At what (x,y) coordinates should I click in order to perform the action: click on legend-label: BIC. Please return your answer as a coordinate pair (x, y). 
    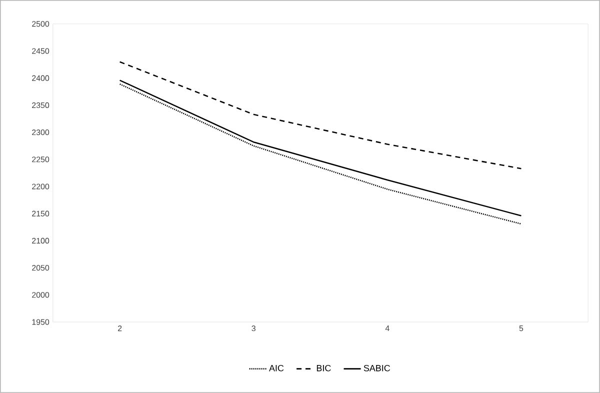
    Looking at the image, I should click on (323, 368).